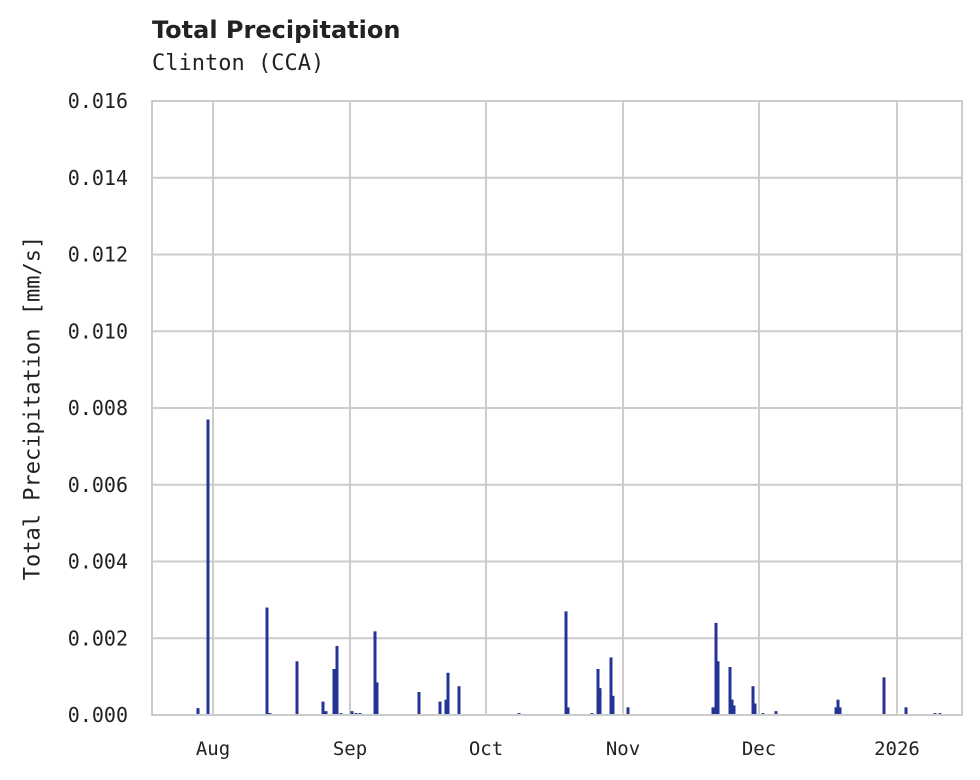 This screenshot has height=780, width=980. I want to click on x-tick-label: Oct, so click(486, 749).